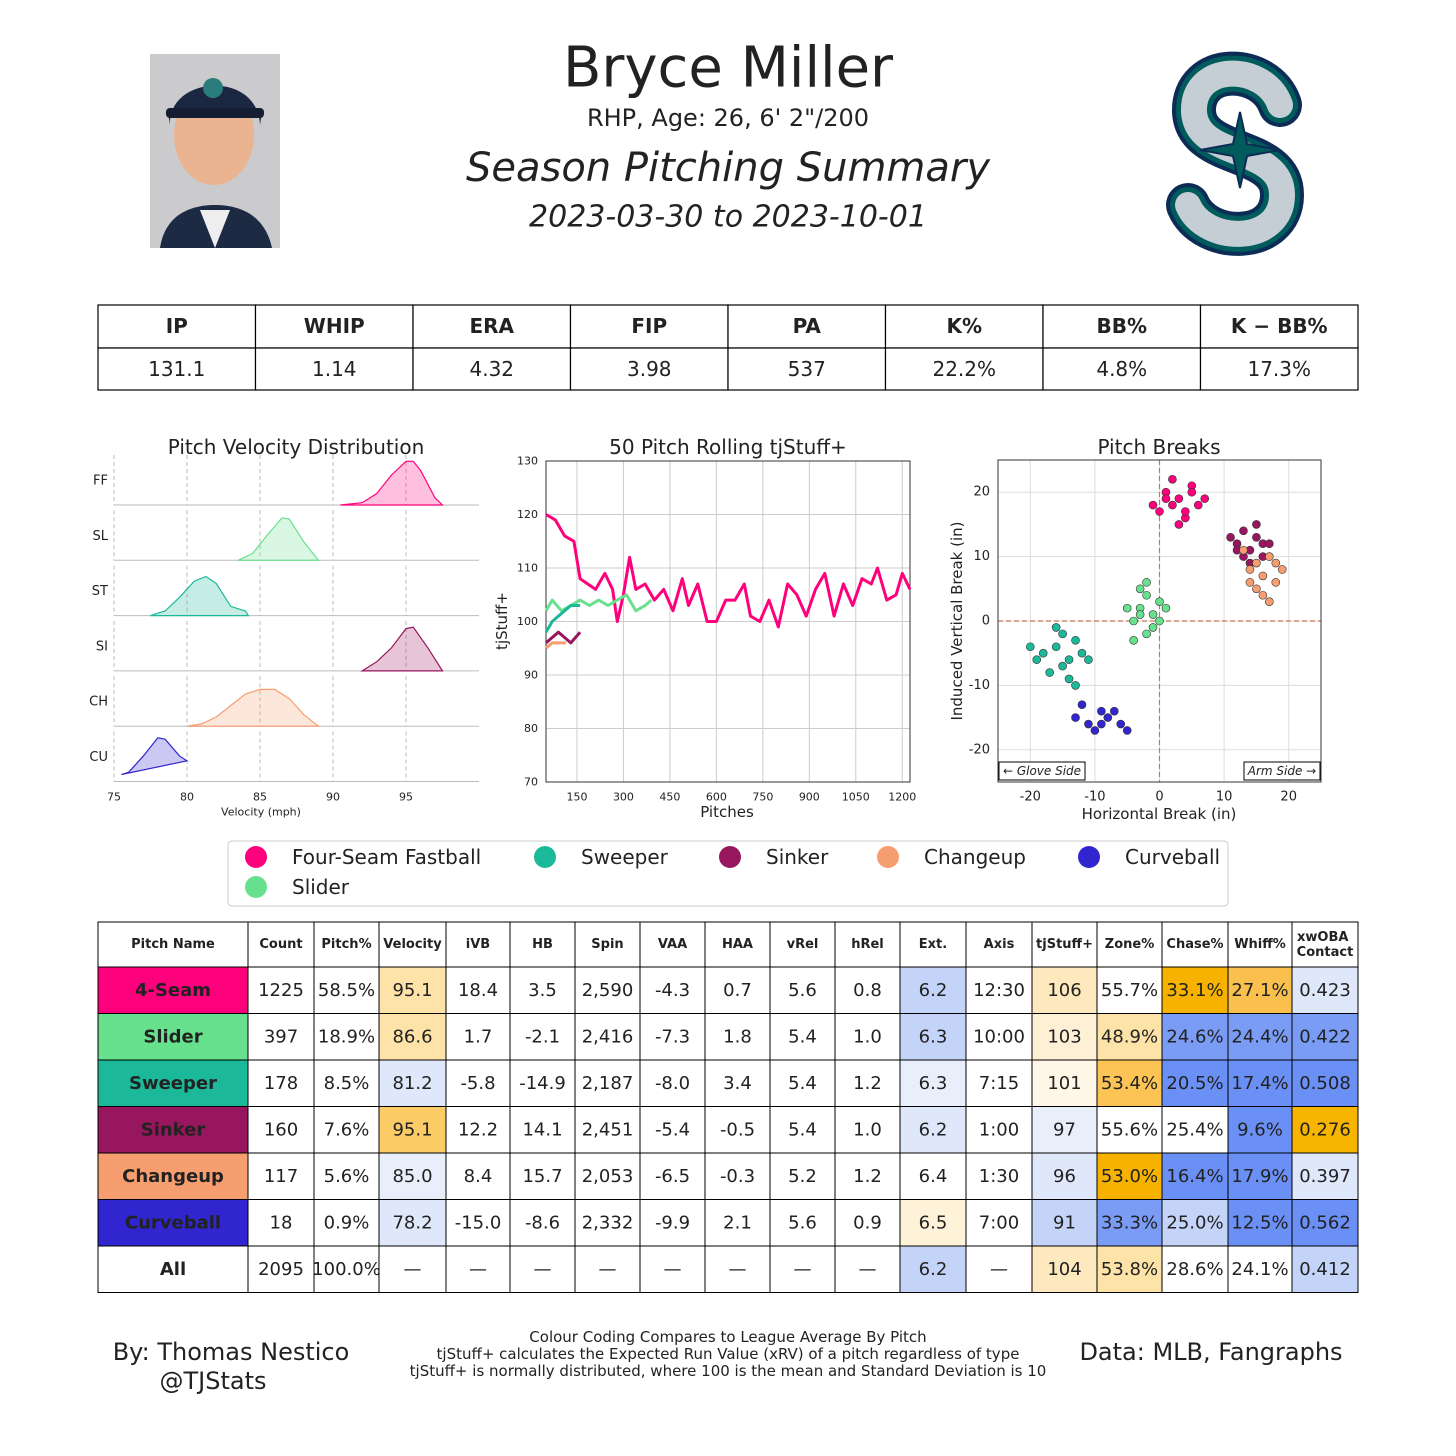  I want to click on table-value: 0.562, so click(1325, 1222).